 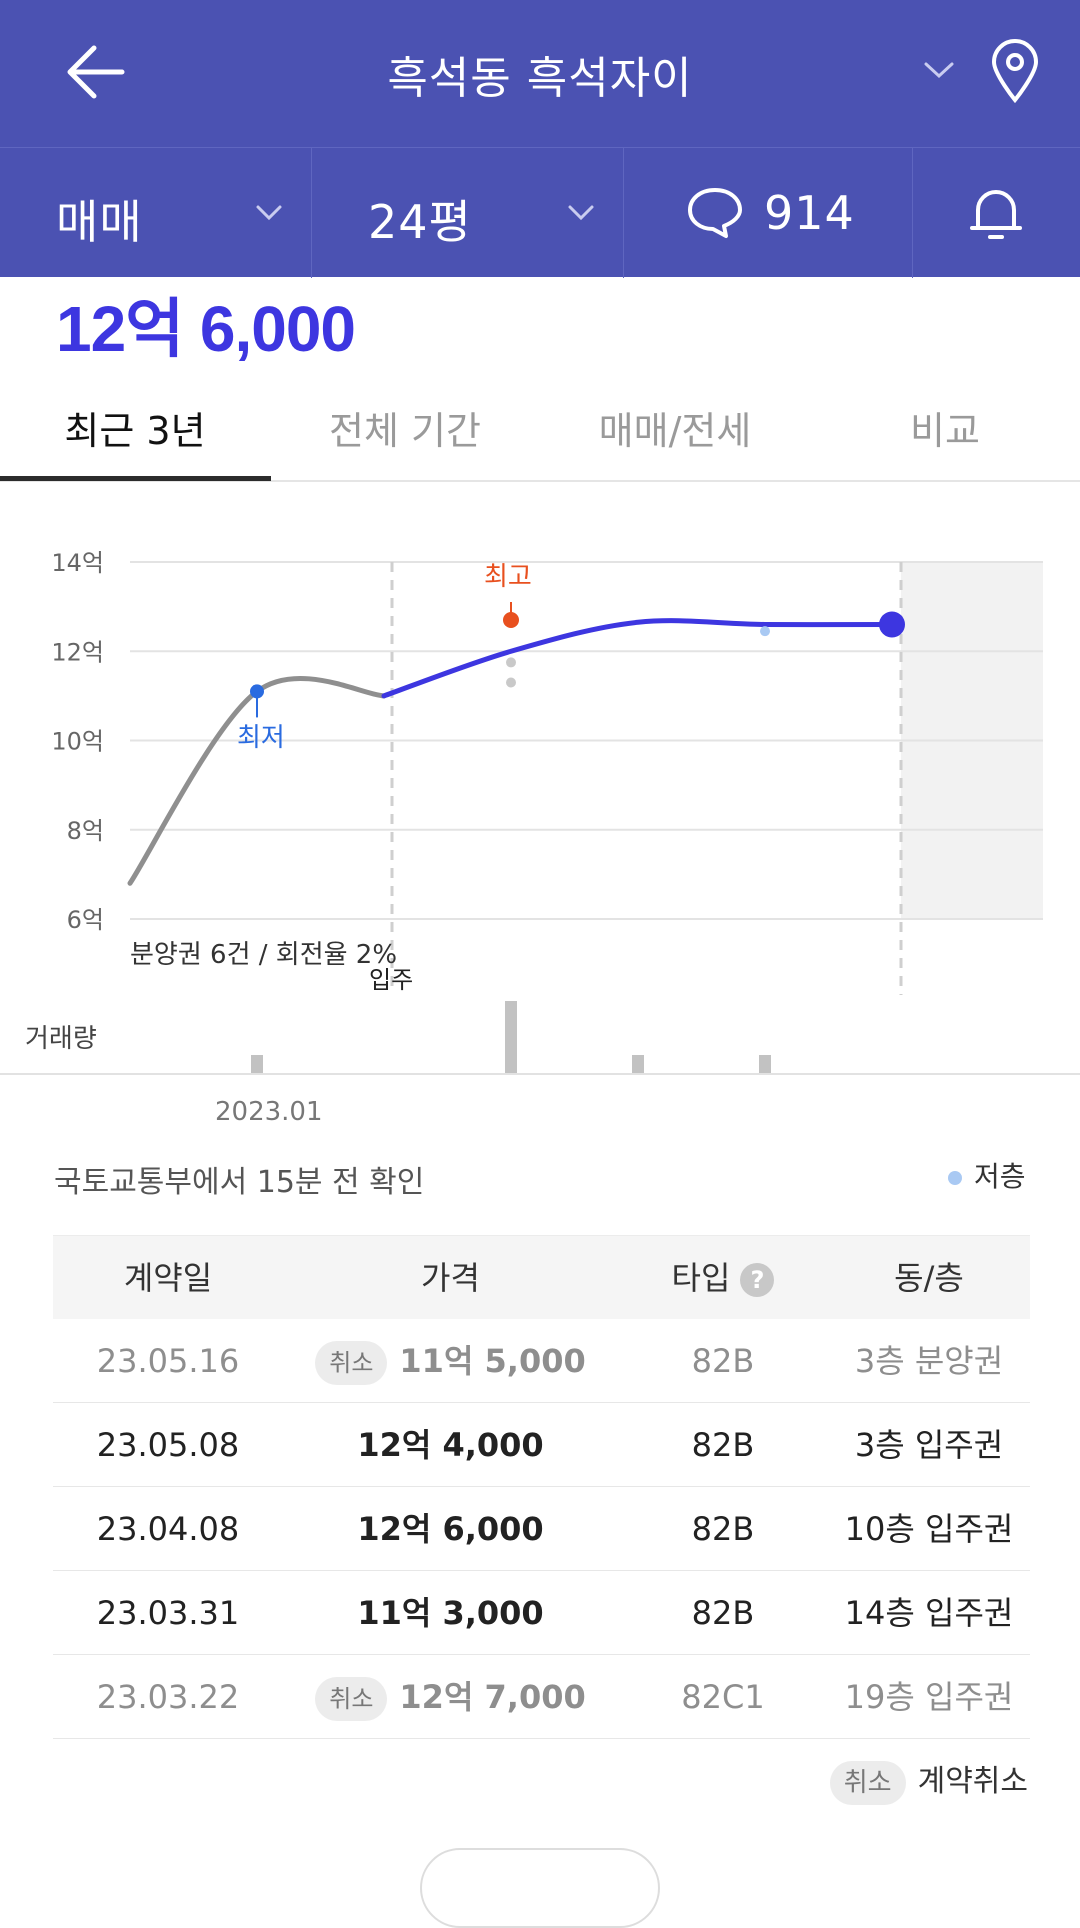 I want to click on trade-type-label: 매매, so click(x=99, y=222).